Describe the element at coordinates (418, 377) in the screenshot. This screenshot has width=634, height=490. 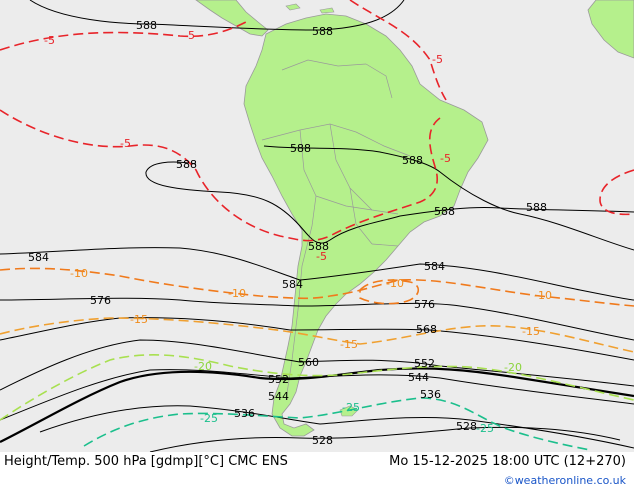
I see `height-label-544-e: 544` at that location.